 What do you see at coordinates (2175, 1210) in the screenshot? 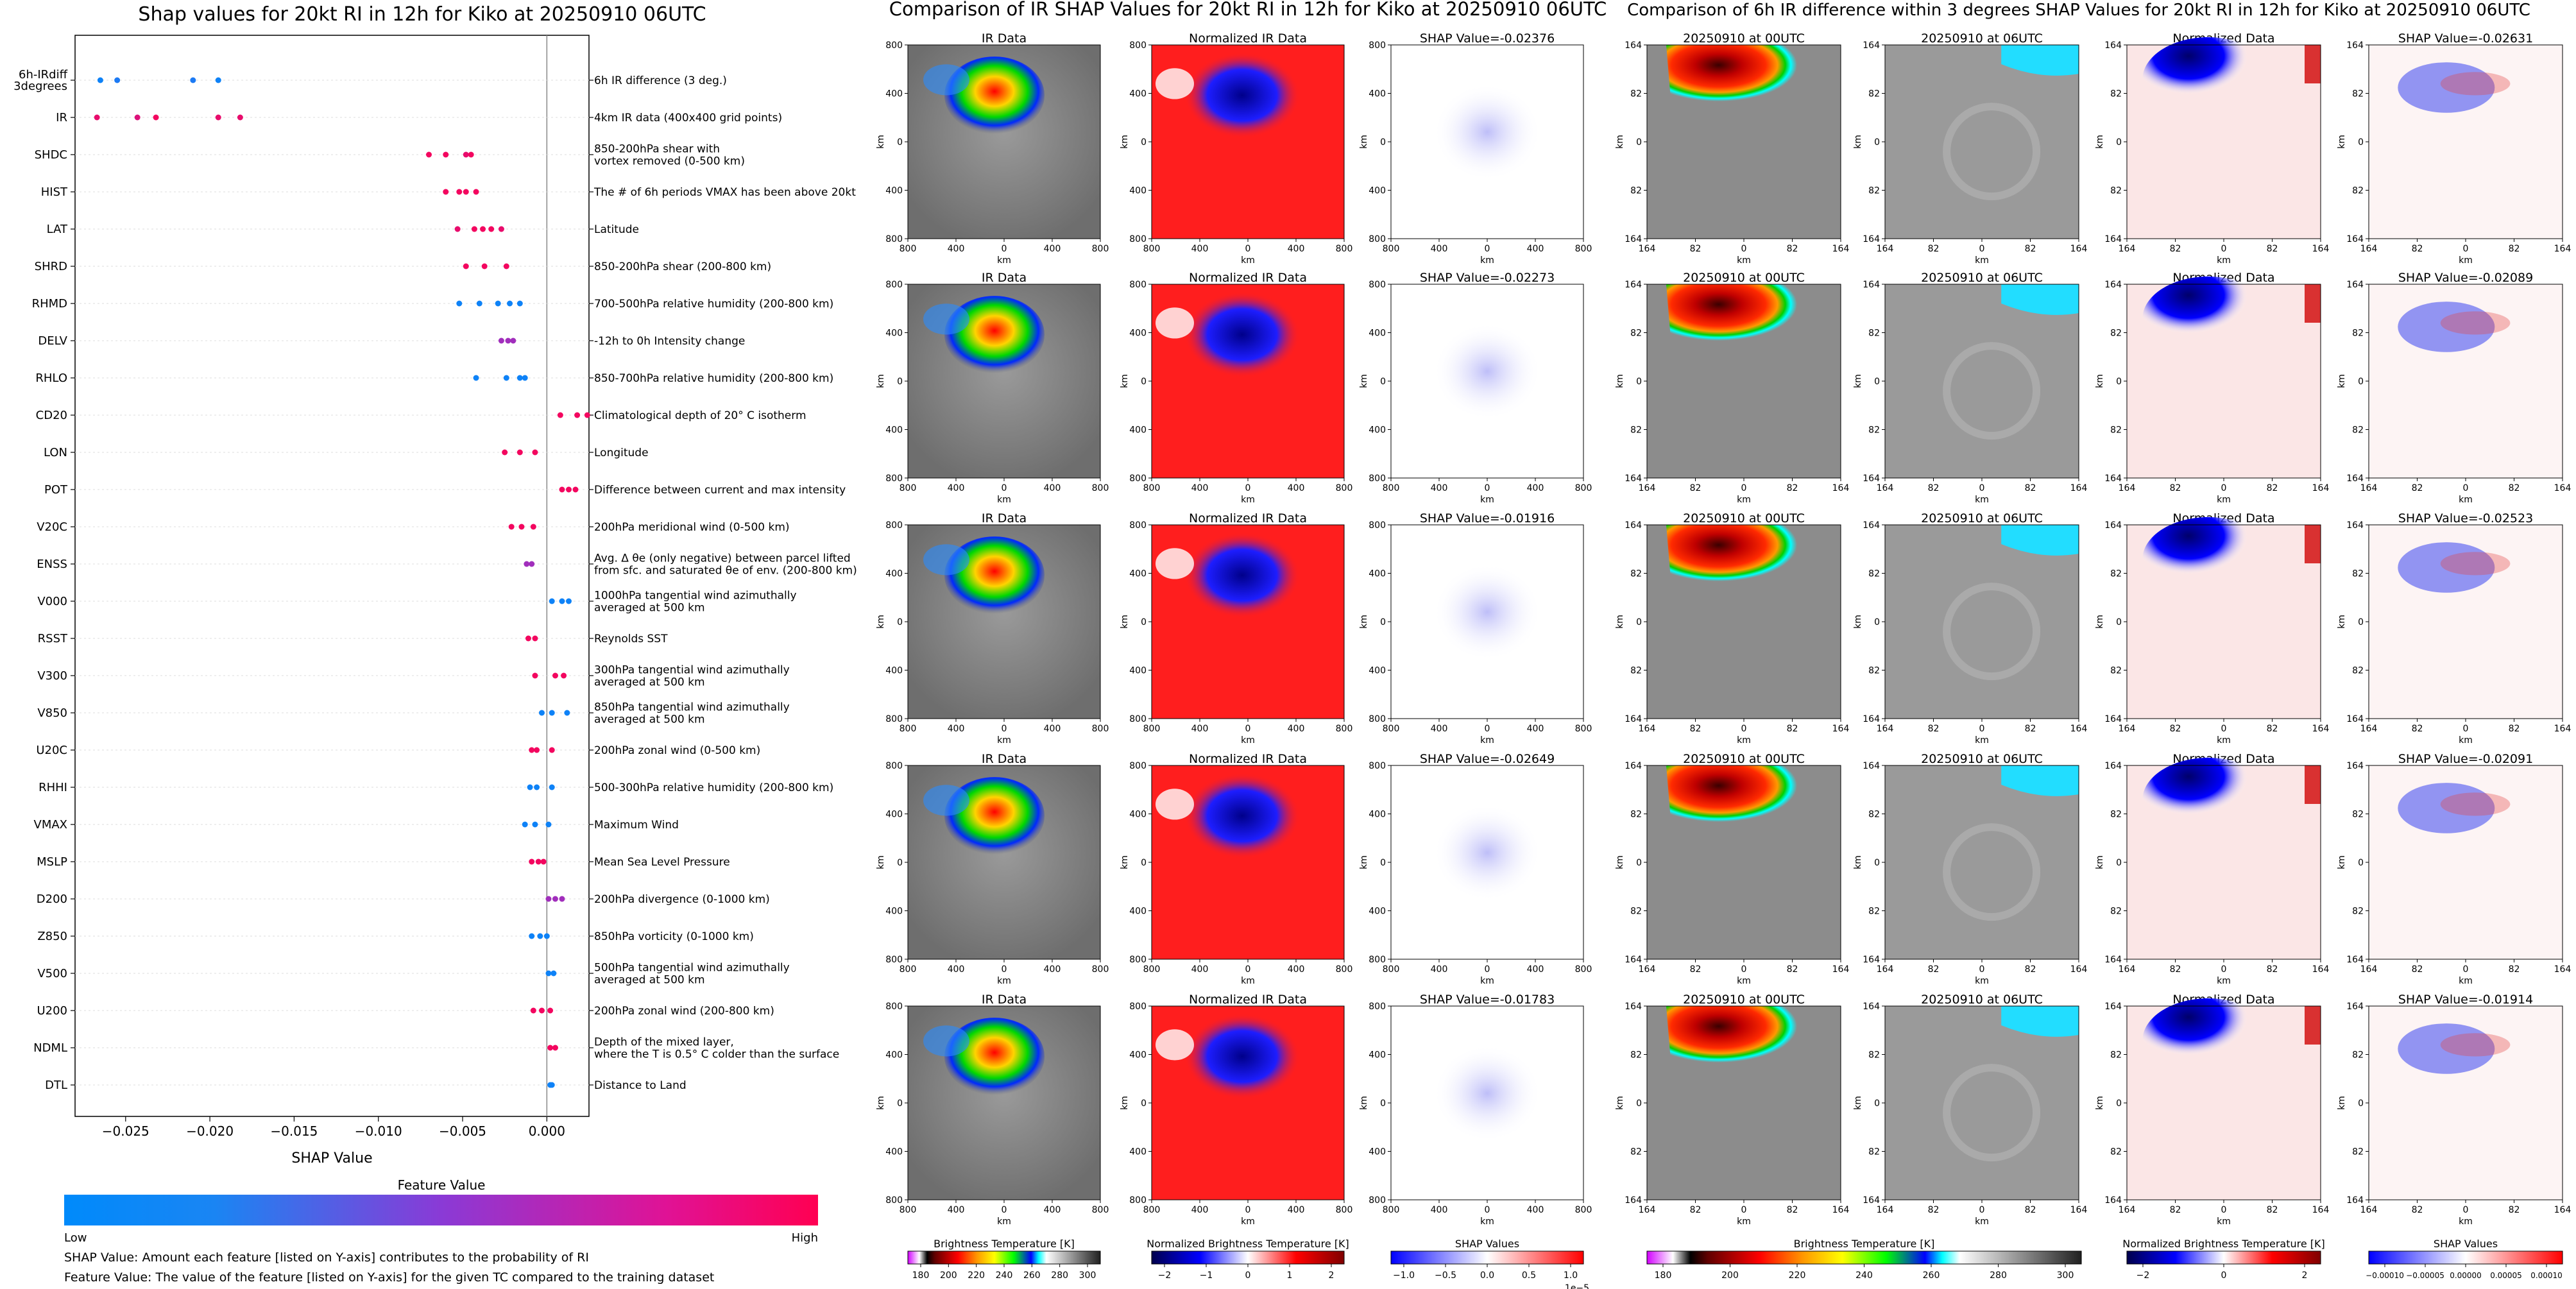
I see `diff-normalized-x-tick-label: 82` at bounding box center [2175, 1210].